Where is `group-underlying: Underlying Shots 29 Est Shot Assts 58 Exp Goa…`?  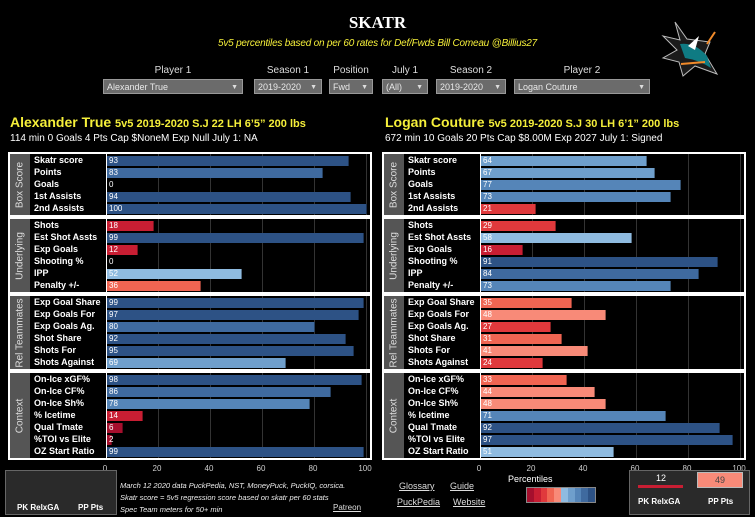
group-underlying: Underlying Shots 29 Est Shot Assts 58 Exp Goa… is located at coordinates (564, 255).